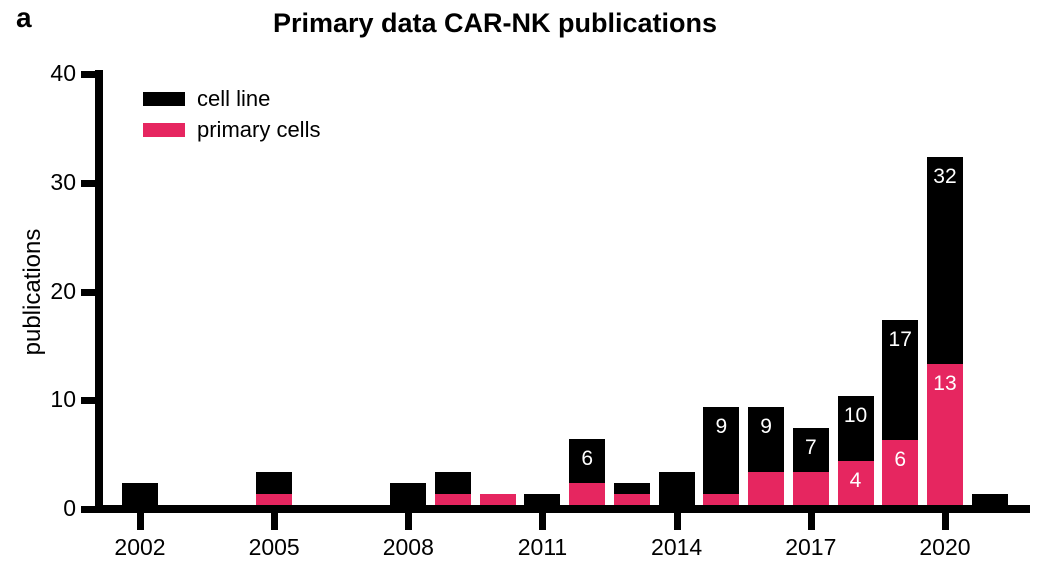 This screenshot has width=1042, height=570. I want to click on bar-primary-label: 4, so click(855, 480).